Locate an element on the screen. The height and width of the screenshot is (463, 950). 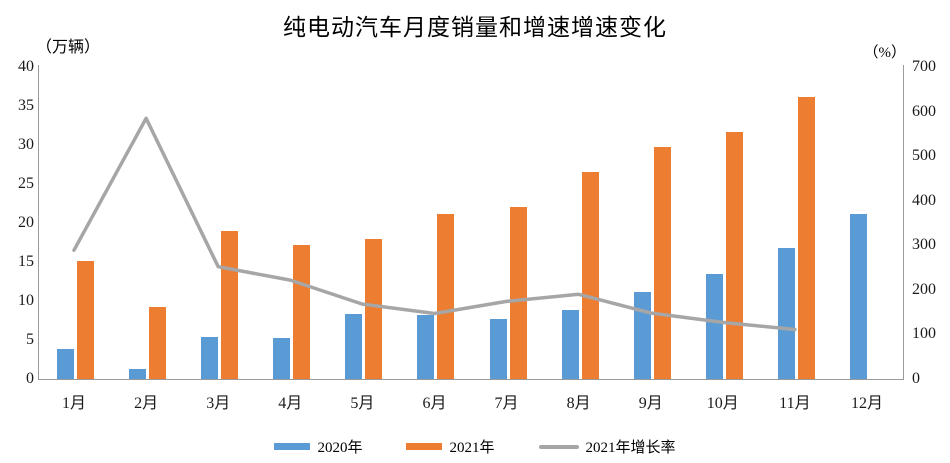
left-axis-tick-label: 10 is located at coordinates (26, 300).